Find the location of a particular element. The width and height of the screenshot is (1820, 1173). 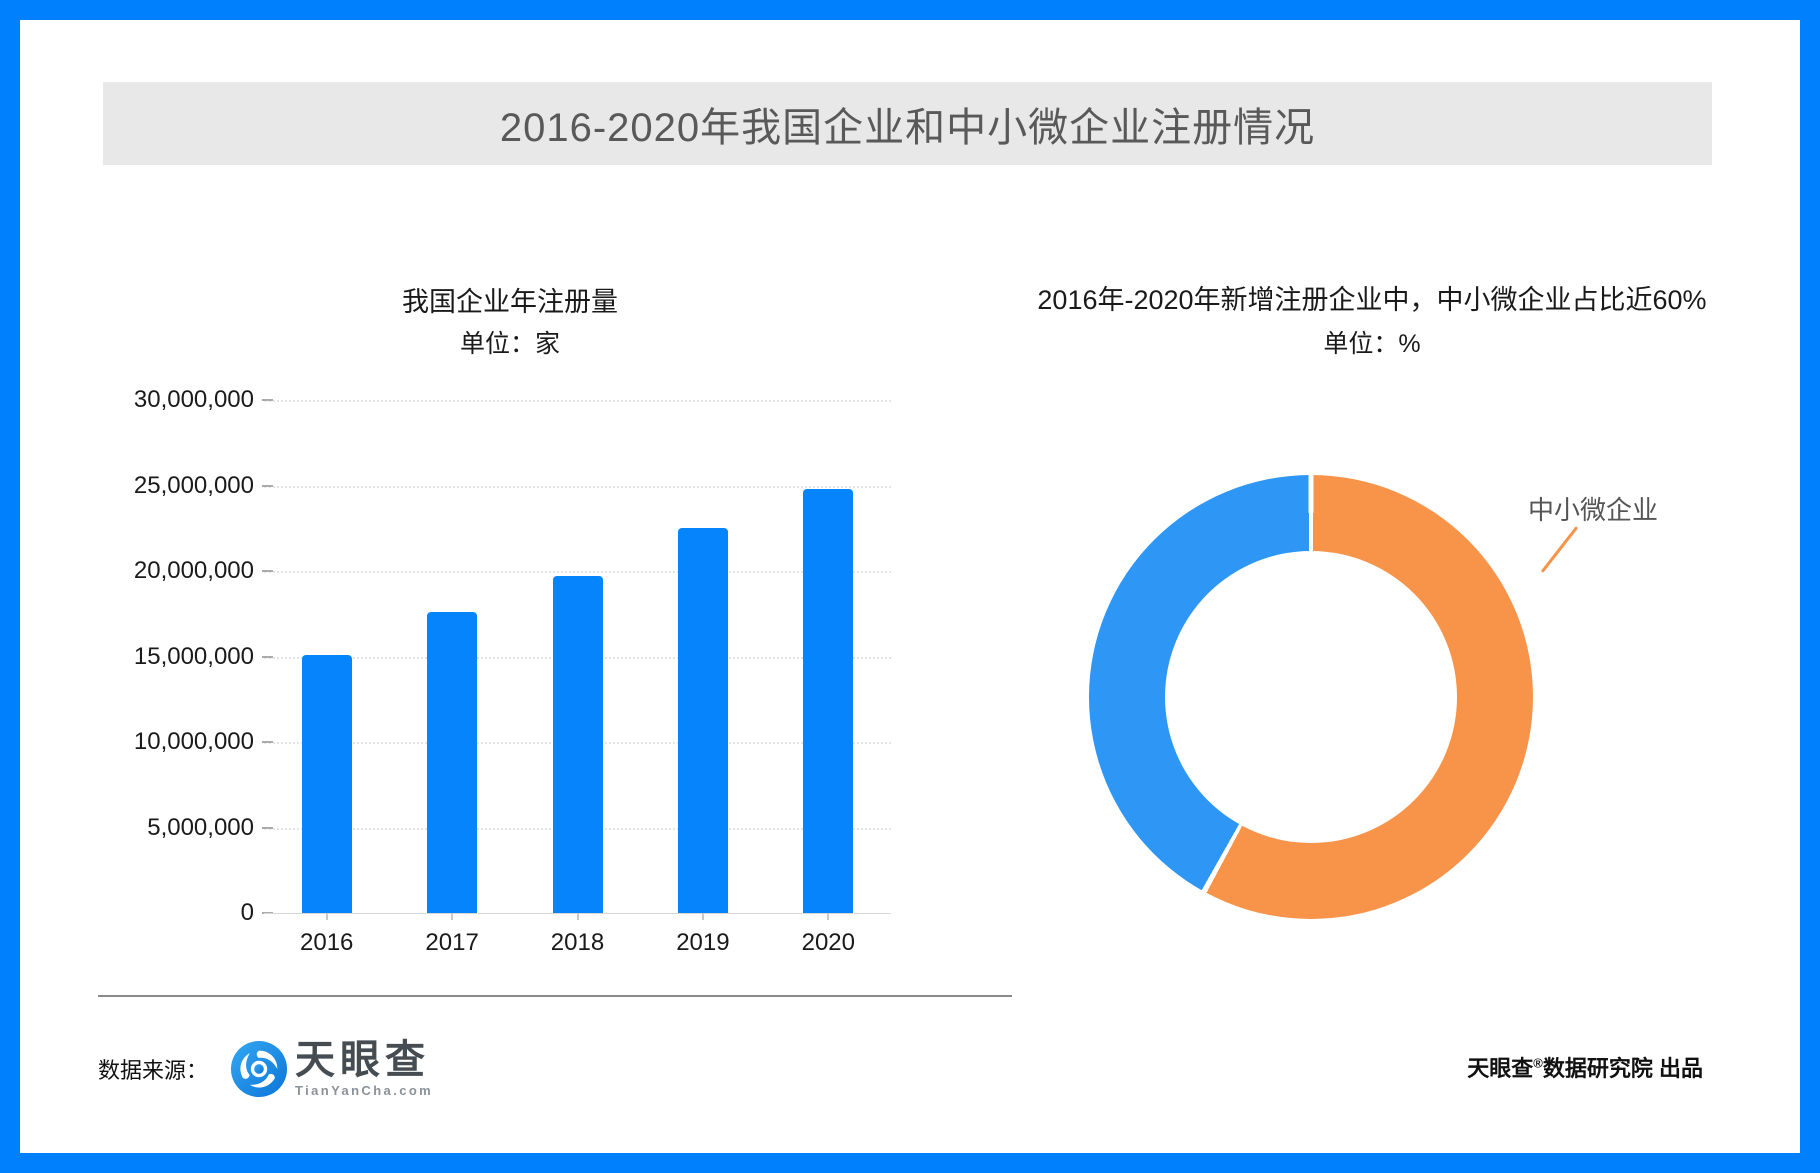

bar-chart-title: 我国企业年注册量 is located at coordinates (510, 302).